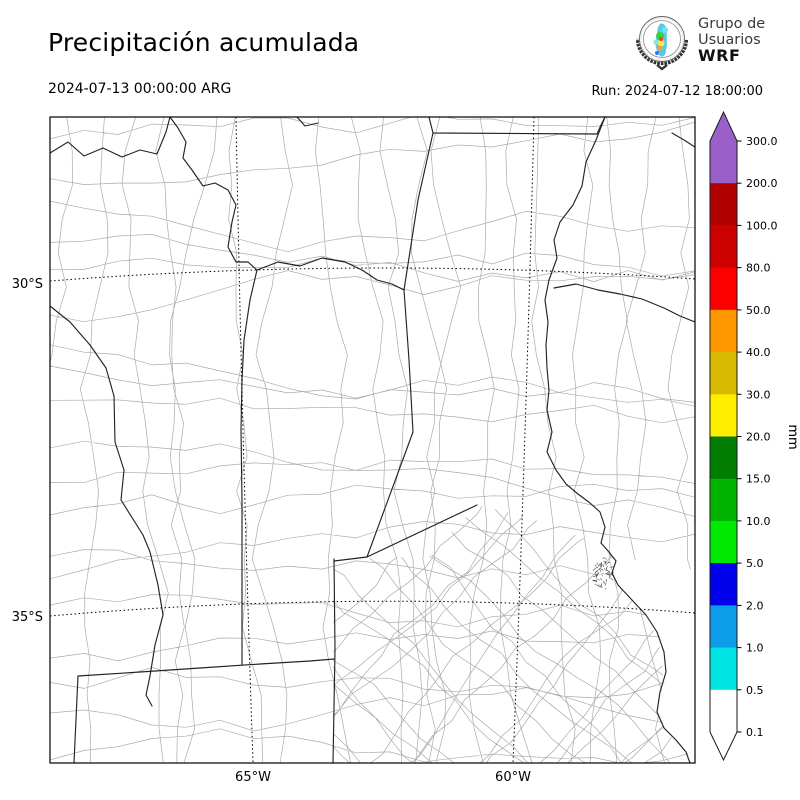 This screenshot has height=800, width=800. What do you see at coordinates (758, 437) in the screenshot?
I see `colorbar-tick-label: 20.0` at bounding box center [758, 437].